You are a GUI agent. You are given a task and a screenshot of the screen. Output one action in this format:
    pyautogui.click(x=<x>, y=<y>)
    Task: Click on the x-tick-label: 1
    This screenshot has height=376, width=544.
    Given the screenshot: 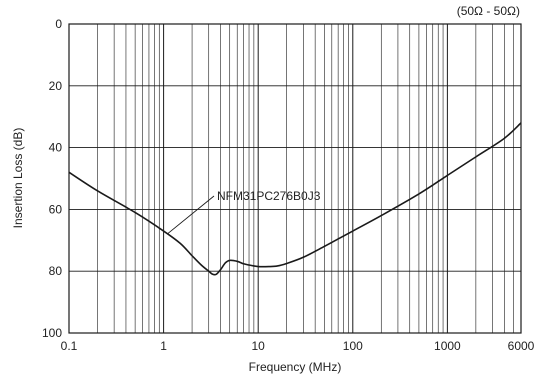 What is the action you would take?
    pyautogui.click(x=163, y=346)
    